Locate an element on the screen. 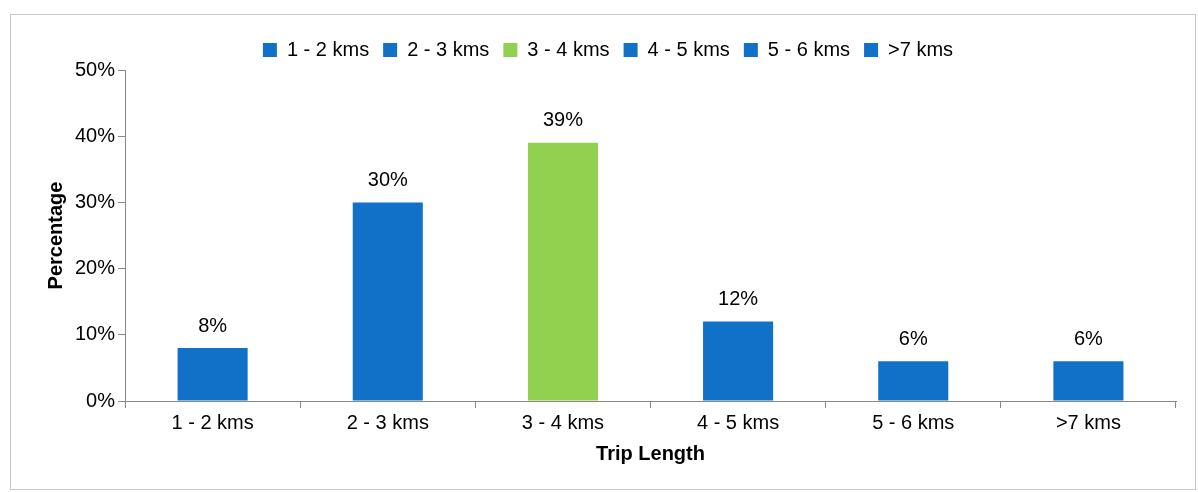 This screenshot has width=1198, height=492. legend-label: 3 - 4 kms is located at coordinates (568, 48).